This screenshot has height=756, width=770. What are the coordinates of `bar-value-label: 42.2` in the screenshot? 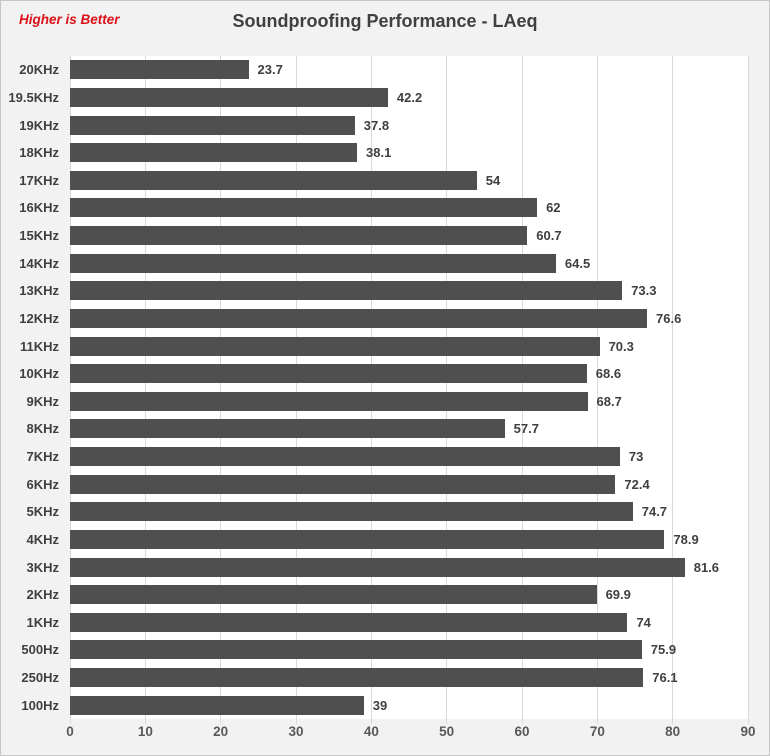 It's located at (409, 97).